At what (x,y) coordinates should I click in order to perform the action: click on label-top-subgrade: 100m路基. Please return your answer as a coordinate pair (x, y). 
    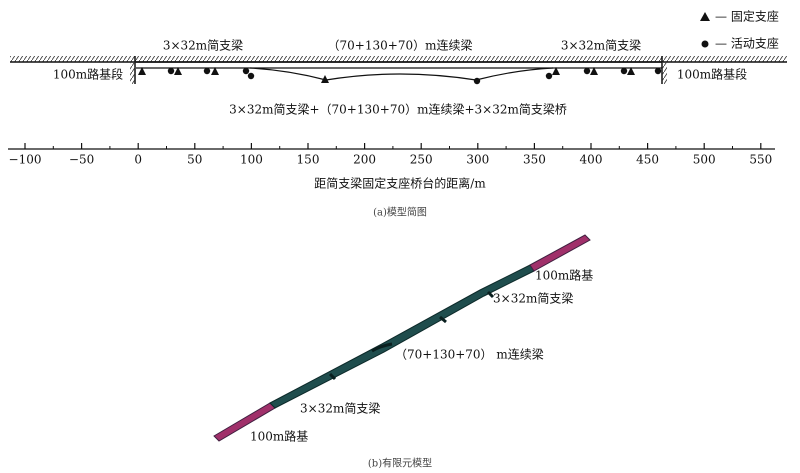
    Looking at the image, I should click on (564, 275).